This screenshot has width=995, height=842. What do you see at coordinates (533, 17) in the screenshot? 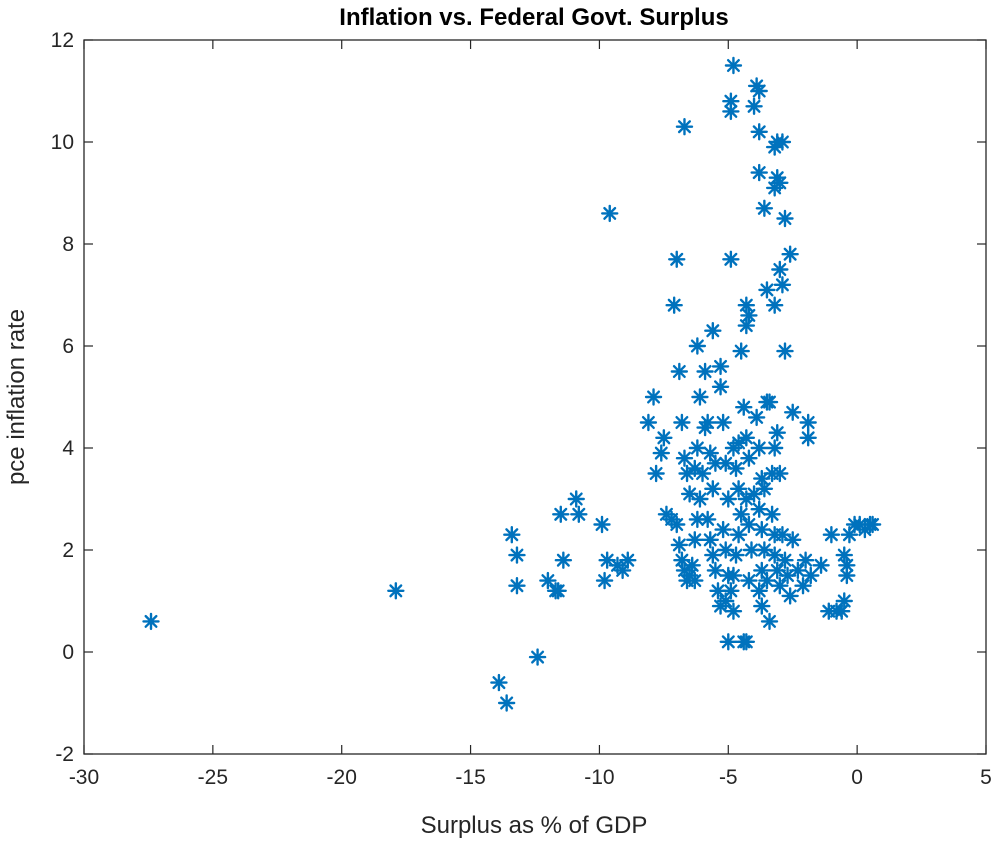
I see `chart-title: Inflation vs. Federal Govt. Surplus` at bounding box center [533, 17].